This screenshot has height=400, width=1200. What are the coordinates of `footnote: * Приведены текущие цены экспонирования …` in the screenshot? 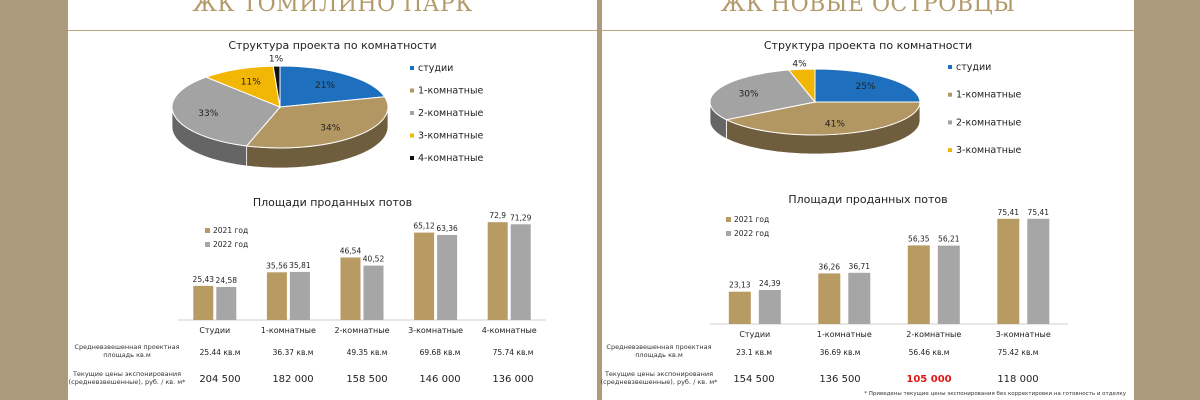 It's located at (995, 394).